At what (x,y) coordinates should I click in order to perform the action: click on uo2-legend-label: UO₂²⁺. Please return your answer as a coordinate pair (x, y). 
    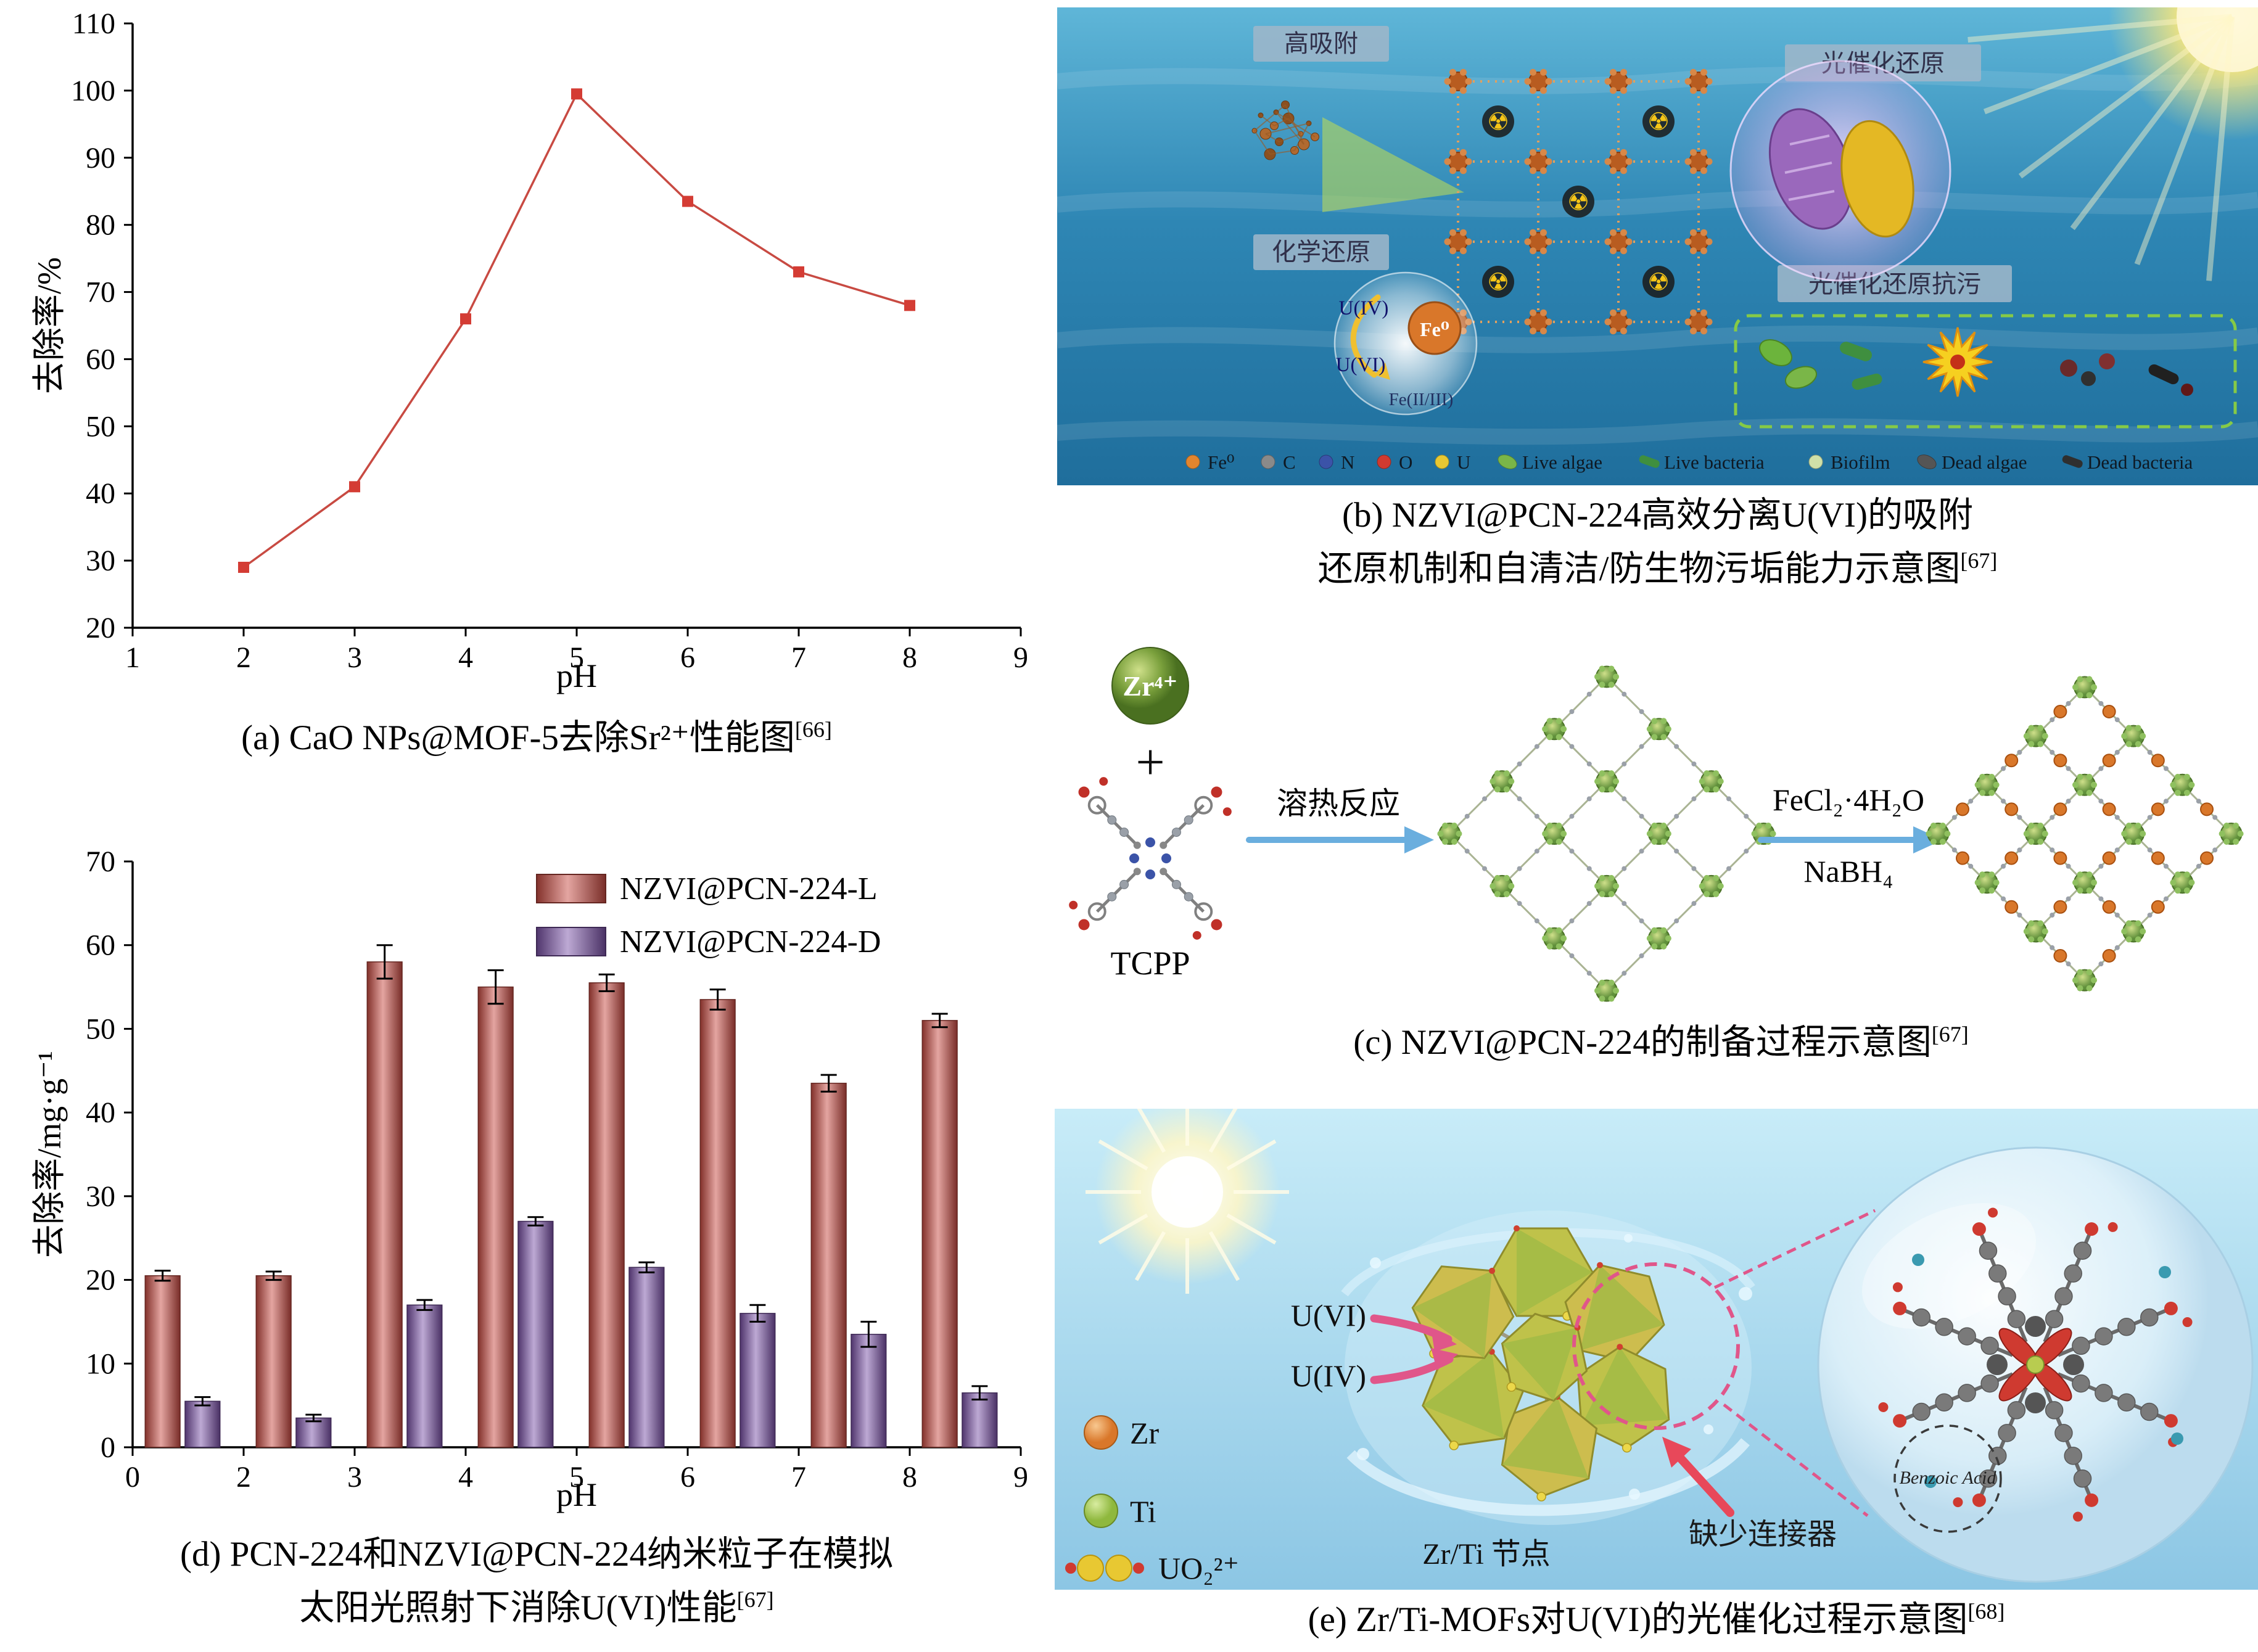
    Looking at the image, I should click on (1198, 1568).